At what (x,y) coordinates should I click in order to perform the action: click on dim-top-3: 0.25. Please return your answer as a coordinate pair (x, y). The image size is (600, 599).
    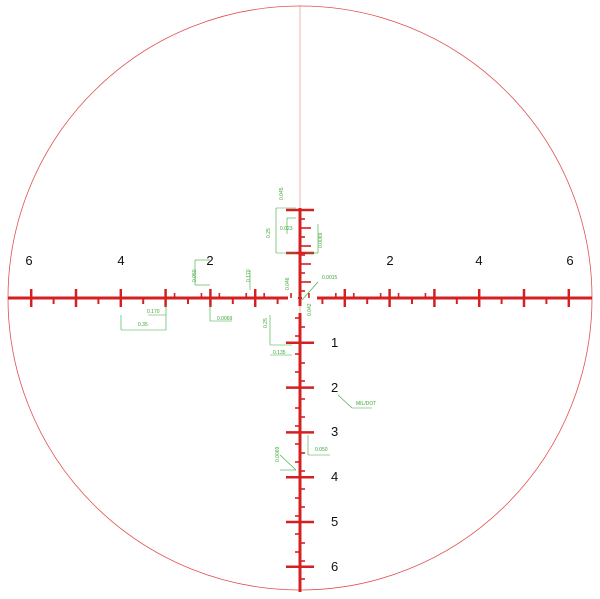
    Looking at the image, I should click on (269, 233).